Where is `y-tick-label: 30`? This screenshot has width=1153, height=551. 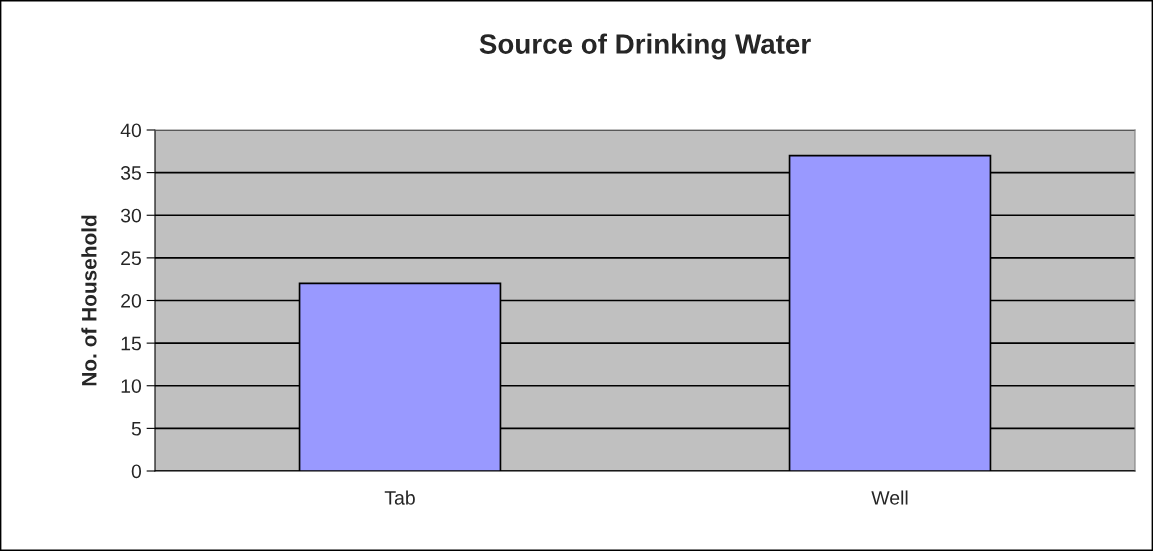 y-tick-label: 30 is located at coordinates (131, 215).